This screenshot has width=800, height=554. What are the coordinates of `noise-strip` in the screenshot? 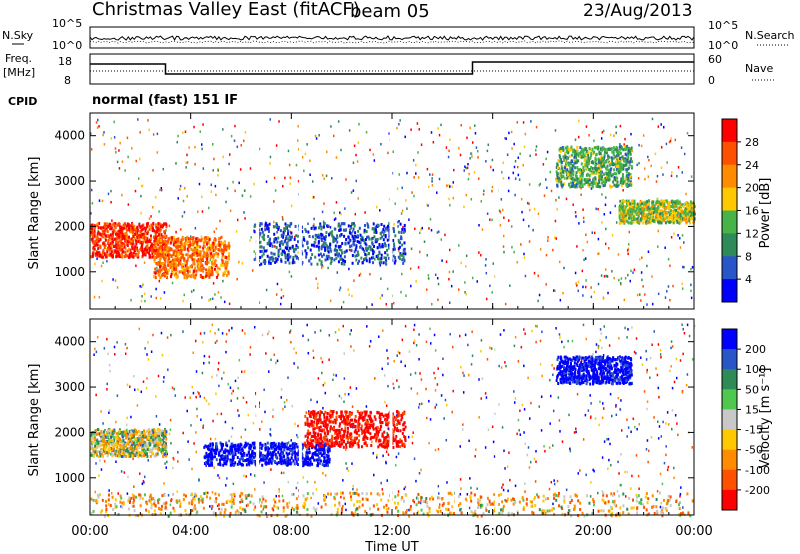 It's located at (392, 37).